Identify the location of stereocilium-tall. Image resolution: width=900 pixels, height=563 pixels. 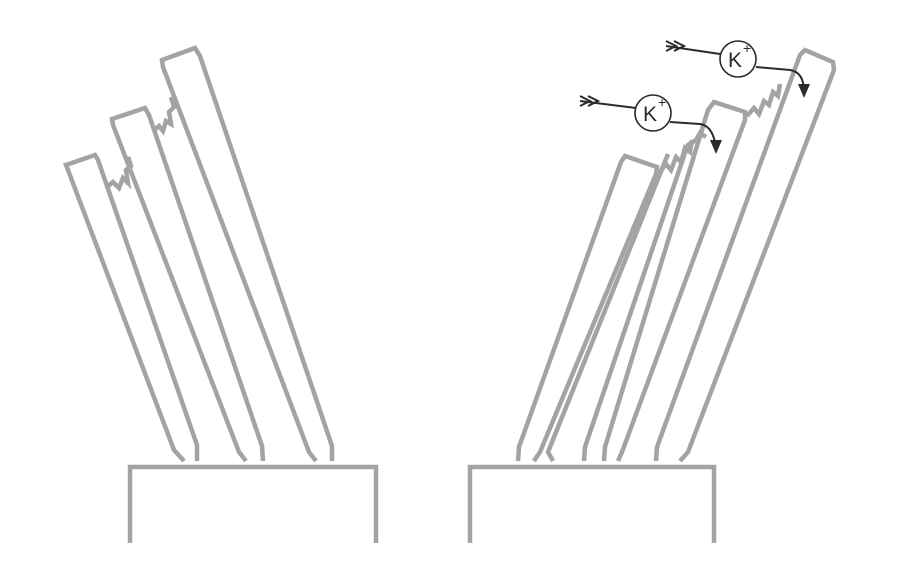
(247, 254).